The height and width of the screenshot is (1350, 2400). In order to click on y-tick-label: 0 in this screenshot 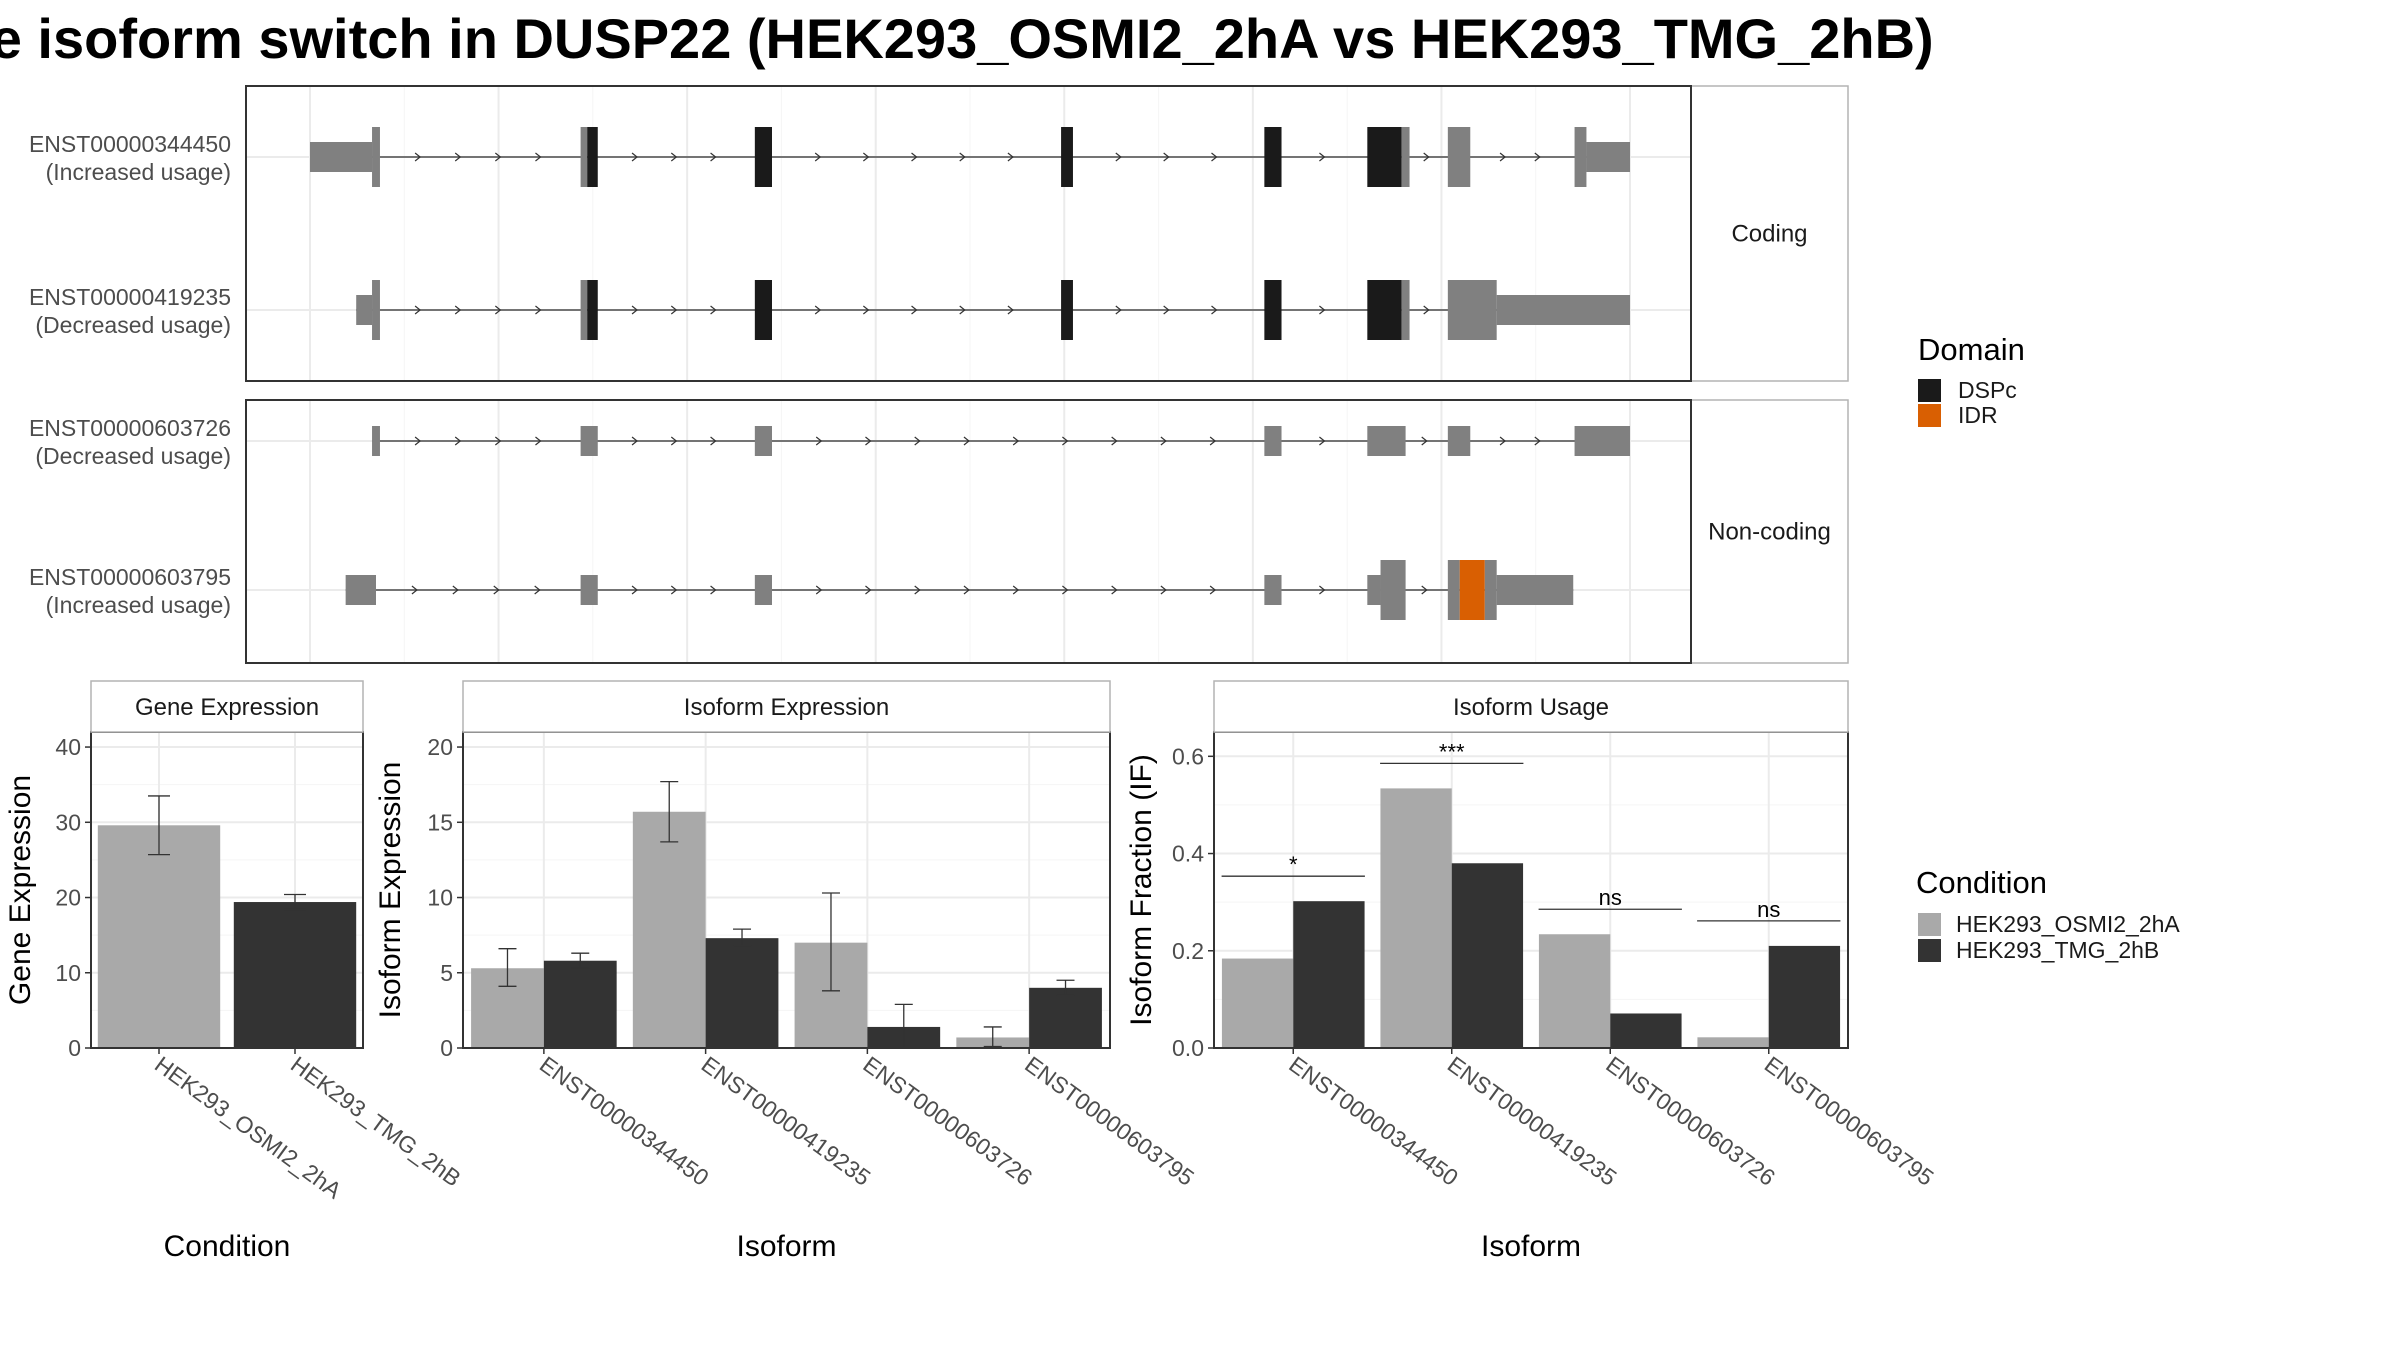, I will do `click(446, 1048)`.